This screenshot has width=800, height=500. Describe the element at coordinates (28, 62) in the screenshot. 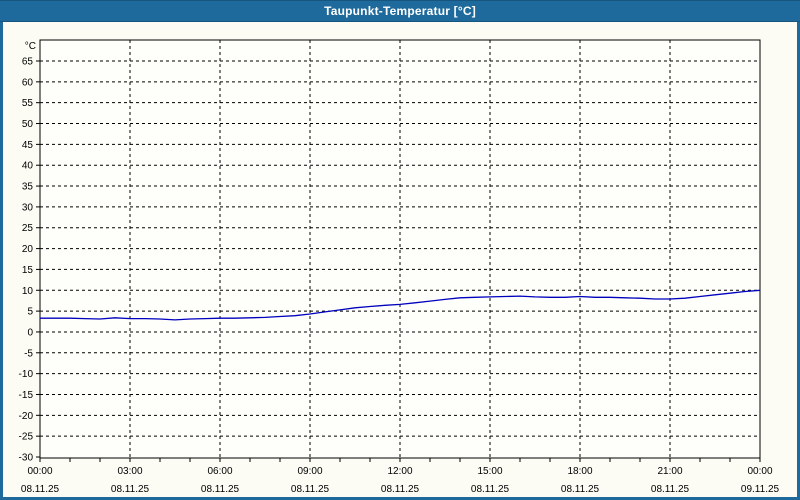

I see `y-tick-label: 65` at that location.